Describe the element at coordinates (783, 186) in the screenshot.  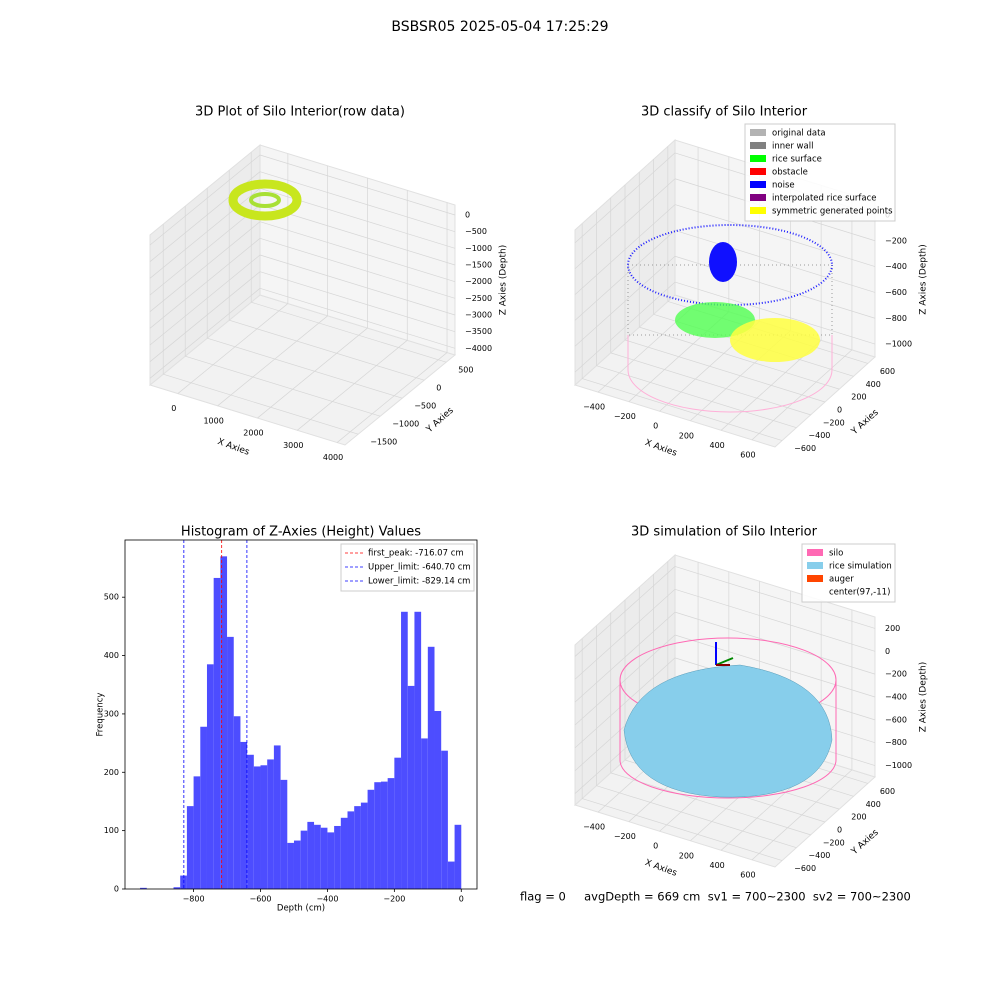
I see `legend-label: noise` at that location.